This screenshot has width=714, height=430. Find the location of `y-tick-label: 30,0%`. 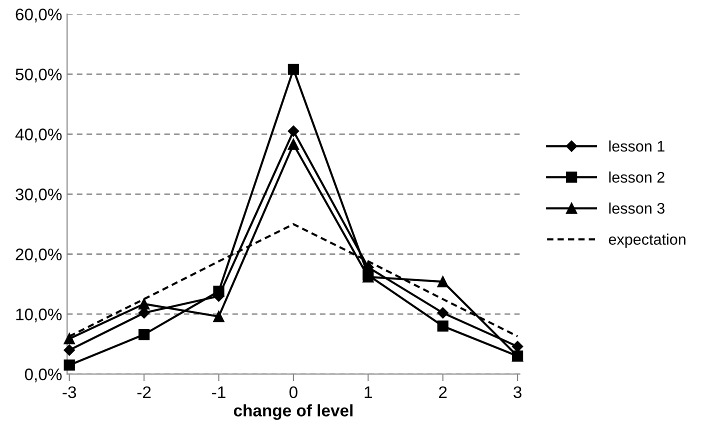

y-tick-label: 30,0% is located at coordinates (39, 195).